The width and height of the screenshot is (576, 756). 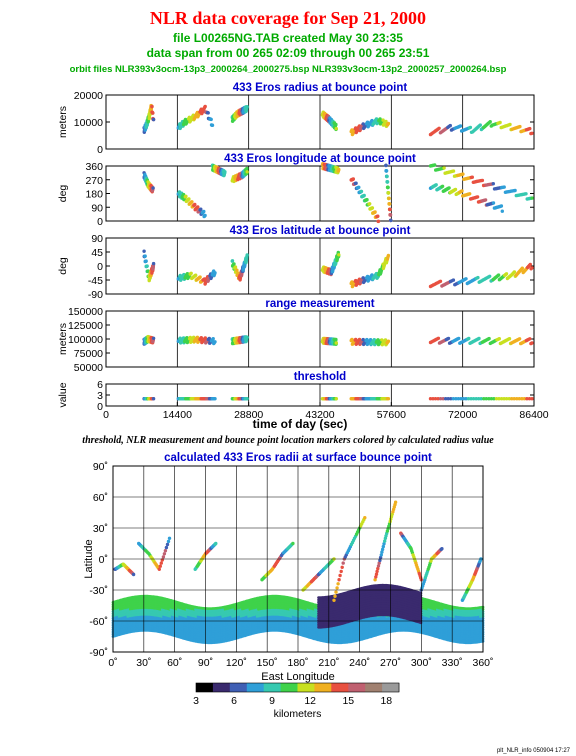 What do you see at coordinates (95, 281) in the screenshot?
I see `y-tick-label: -45` at bounding box center [95, 281].